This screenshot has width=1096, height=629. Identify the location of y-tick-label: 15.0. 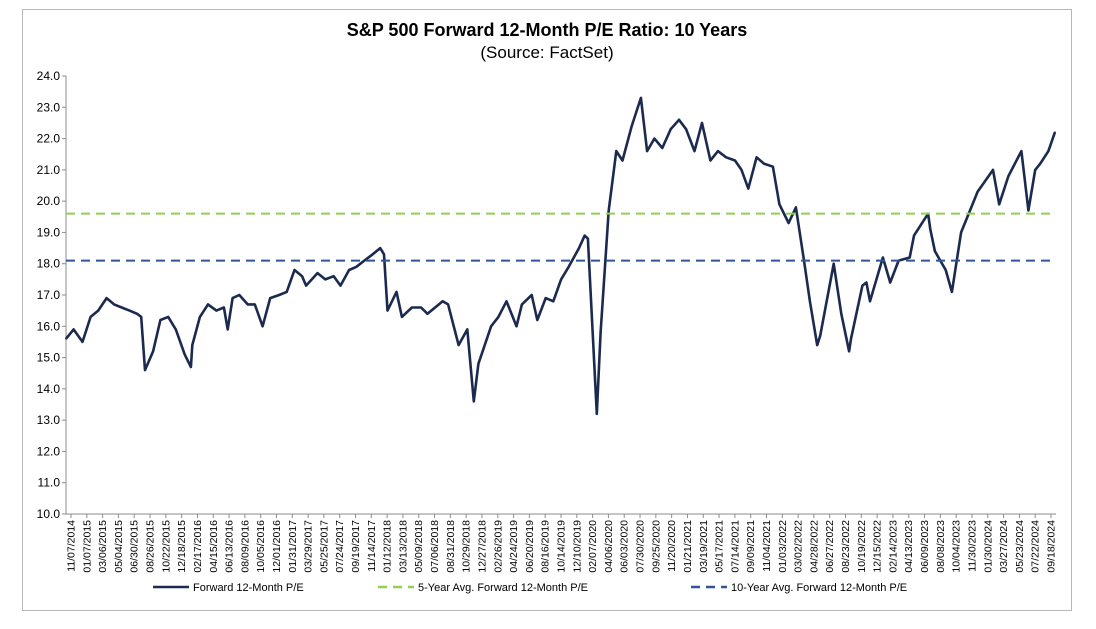
(49, 358).